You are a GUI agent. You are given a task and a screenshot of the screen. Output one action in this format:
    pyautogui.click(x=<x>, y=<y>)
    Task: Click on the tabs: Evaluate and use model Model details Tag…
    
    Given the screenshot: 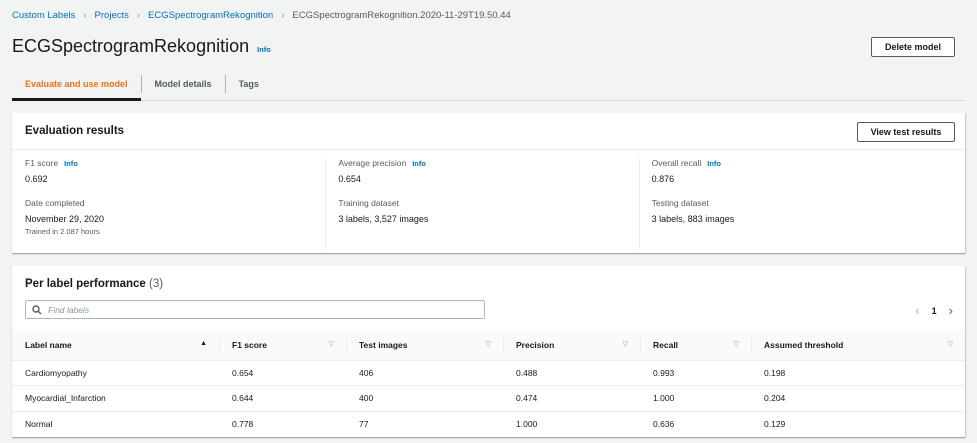 What is the action you would take?
    pyautogui.click(x=488, y=84)
    